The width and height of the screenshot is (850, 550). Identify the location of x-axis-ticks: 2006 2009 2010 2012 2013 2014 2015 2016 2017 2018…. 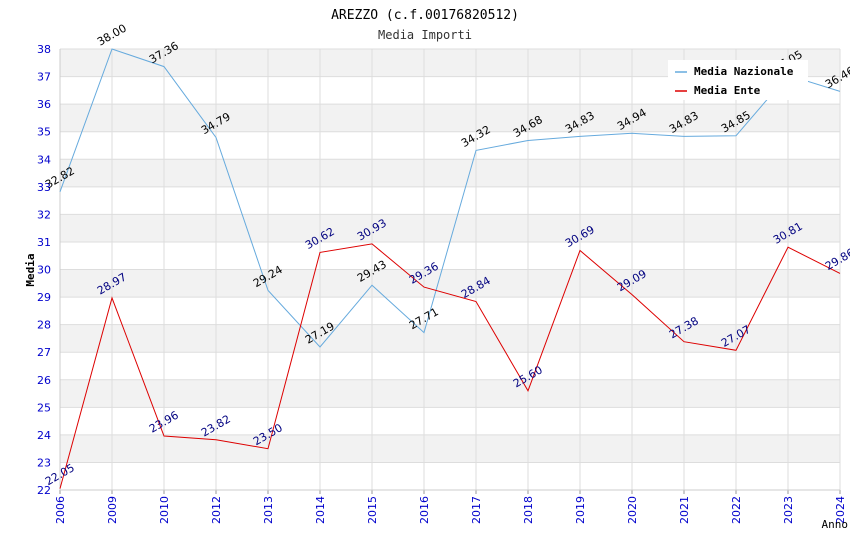
(450, 510).